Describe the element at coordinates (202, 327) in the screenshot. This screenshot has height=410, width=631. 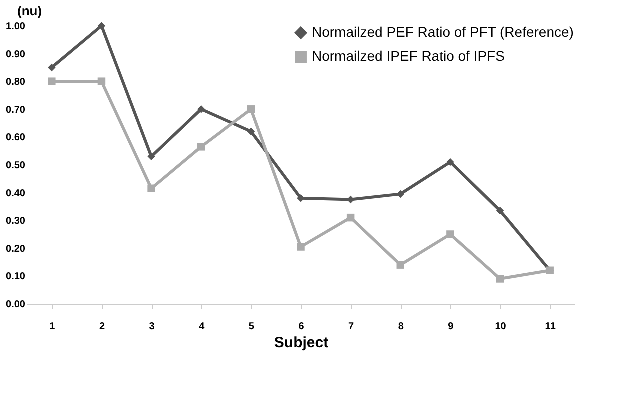
I see `x-tick-label: 4` at that location.